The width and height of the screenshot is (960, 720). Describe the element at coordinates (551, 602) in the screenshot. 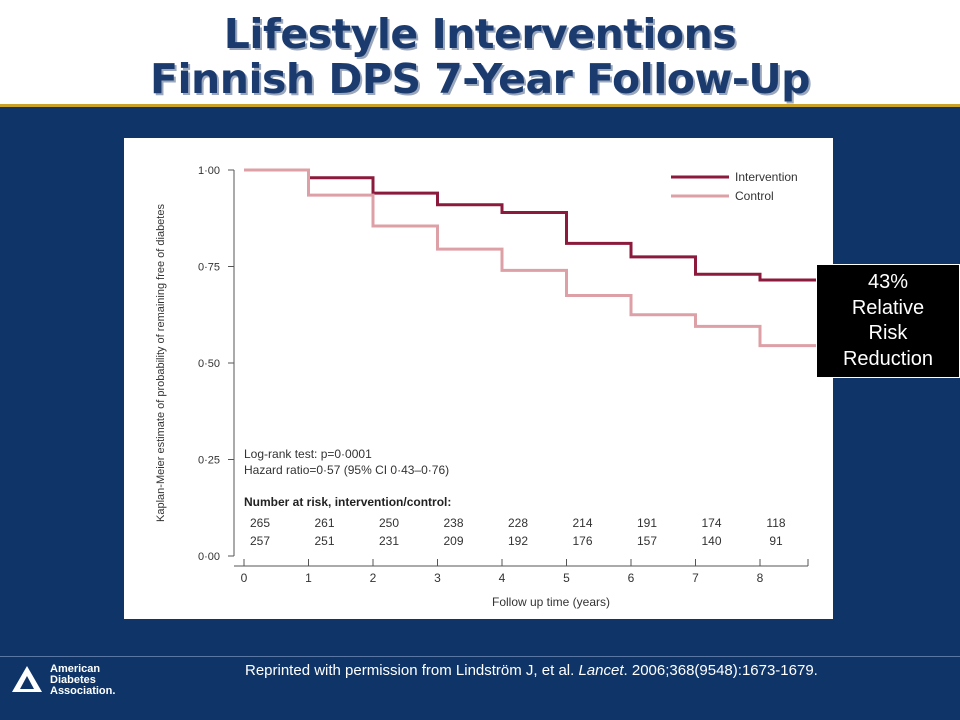

I see `x-axis-title: Follow up time (years)` at that location.